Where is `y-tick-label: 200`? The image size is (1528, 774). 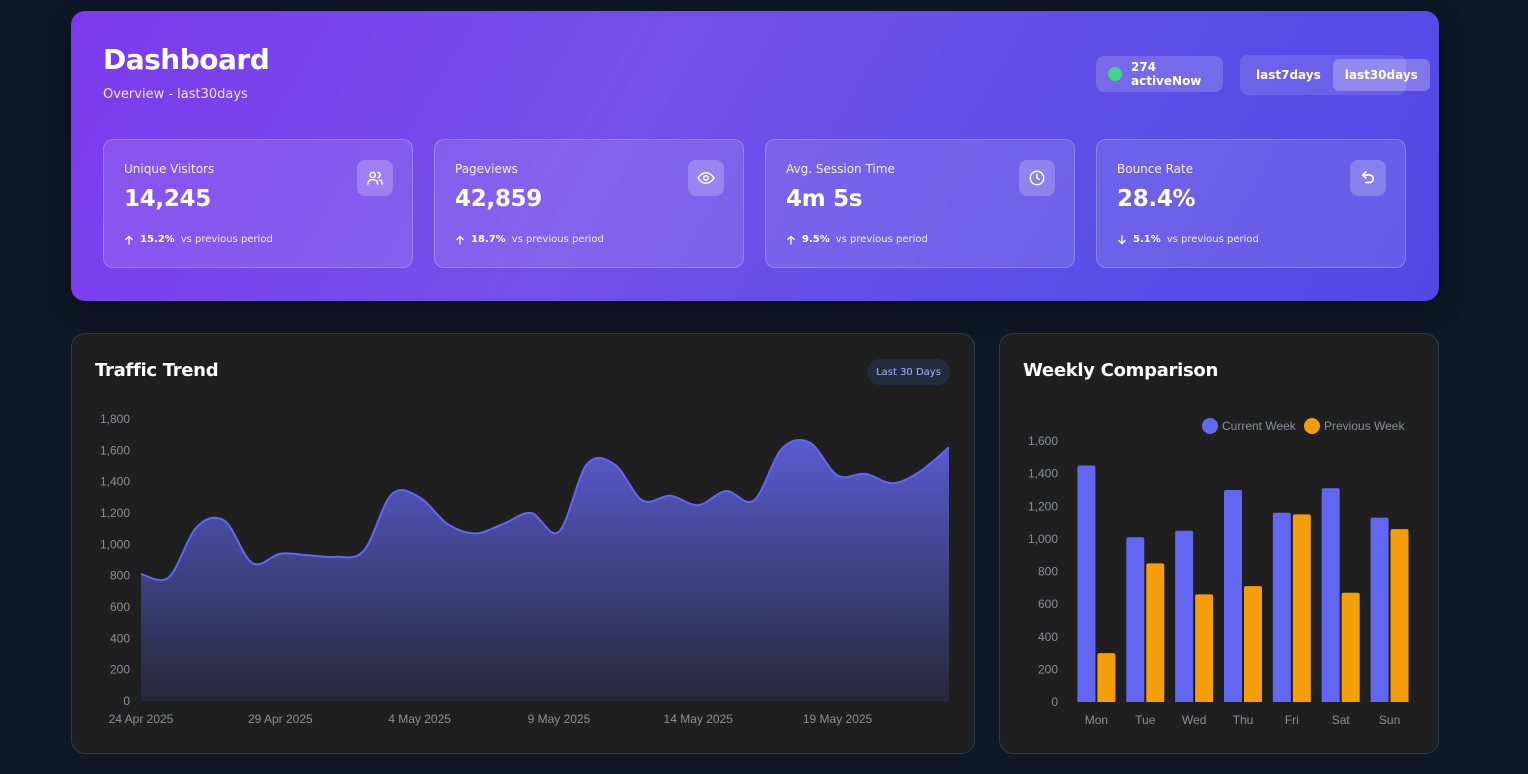
y-tick-label: 200 is located at coordinates (120, 670).